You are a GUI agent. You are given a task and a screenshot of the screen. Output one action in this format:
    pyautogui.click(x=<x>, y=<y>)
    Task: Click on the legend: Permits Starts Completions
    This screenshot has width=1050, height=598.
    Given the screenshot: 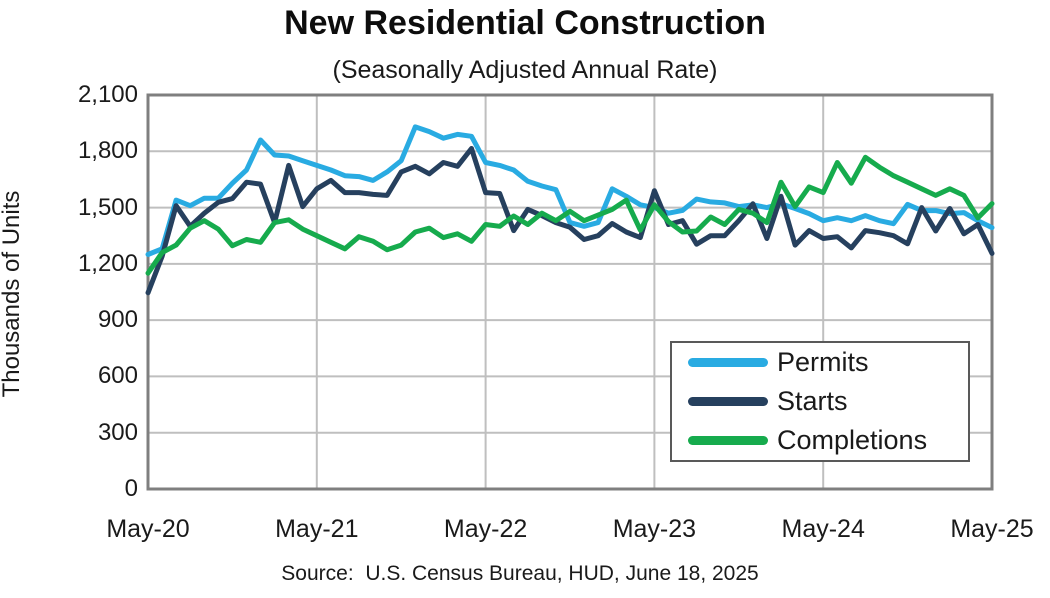 What is the action you would take?
    pyautogui.click(x=820, y=401)
    